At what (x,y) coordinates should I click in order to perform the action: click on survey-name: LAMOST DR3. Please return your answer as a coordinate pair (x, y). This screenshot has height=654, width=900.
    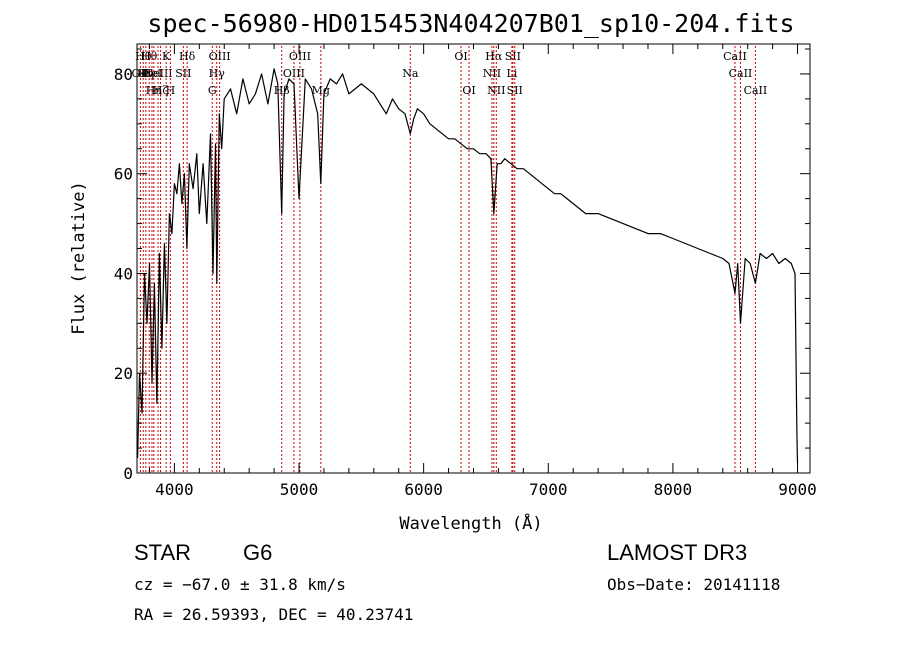
    Looking at the image, I should click on (677, 552).